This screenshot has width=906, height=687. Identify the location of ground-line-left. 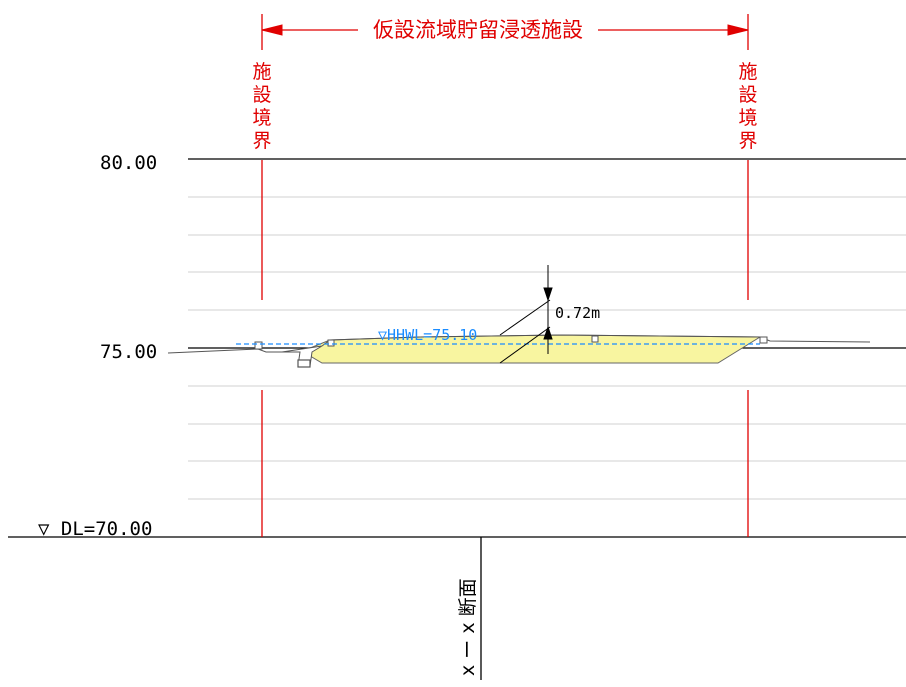
(224, 351).